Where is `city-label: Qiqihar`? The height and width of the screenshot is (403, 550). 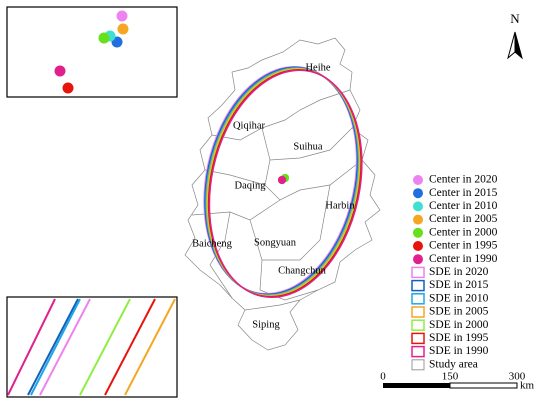 city-label: Qiqihar is located at coordinates (249, 125).